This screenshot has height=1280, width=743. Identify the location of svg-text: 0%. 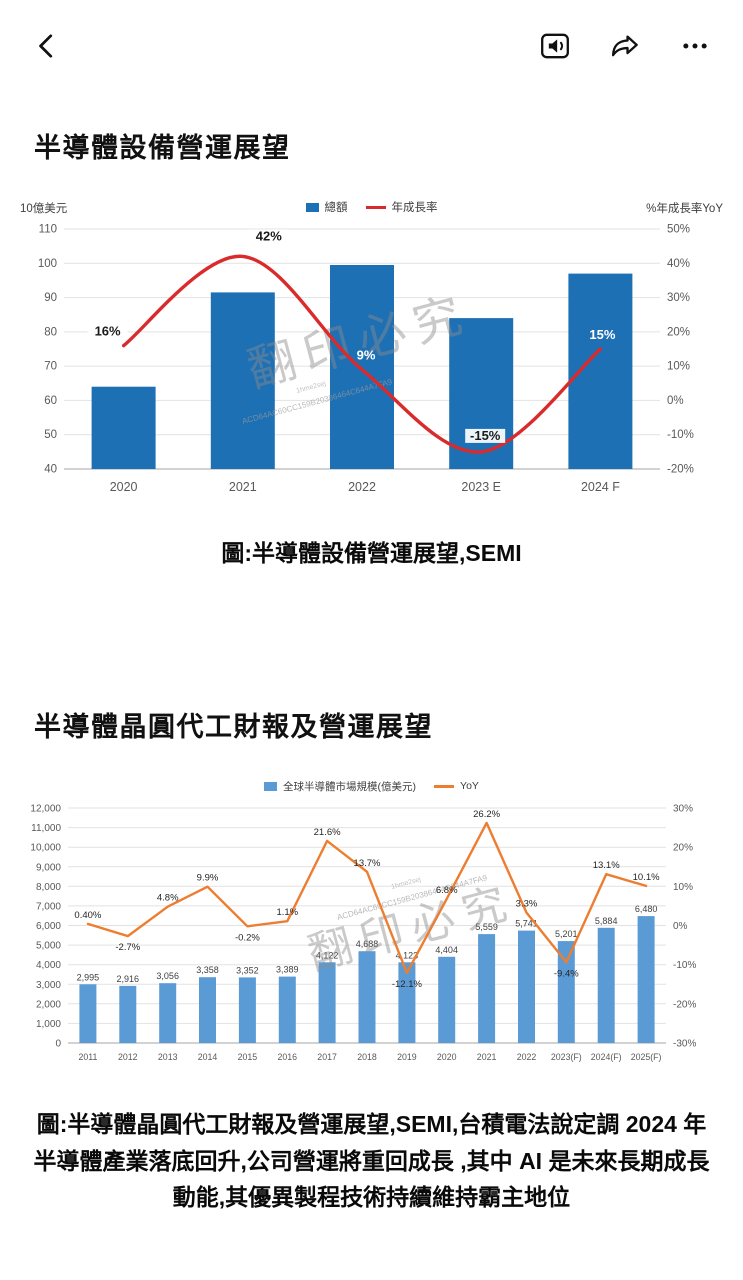
(680, 926).